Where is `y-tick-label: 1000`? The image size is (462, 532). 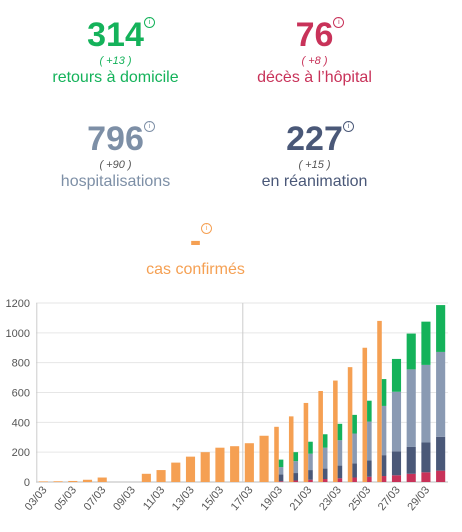 y-tick-label: 1000 is located at coordinates (18, 334).